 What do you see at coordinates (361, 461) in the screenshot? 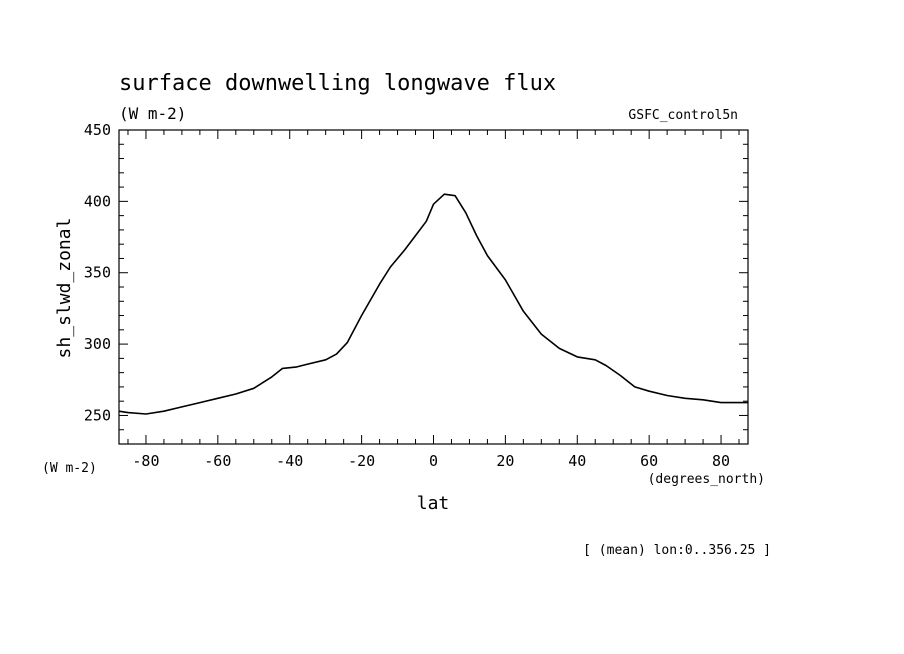
I see `x-tick-label: -20` at bounding box center [361, 461].